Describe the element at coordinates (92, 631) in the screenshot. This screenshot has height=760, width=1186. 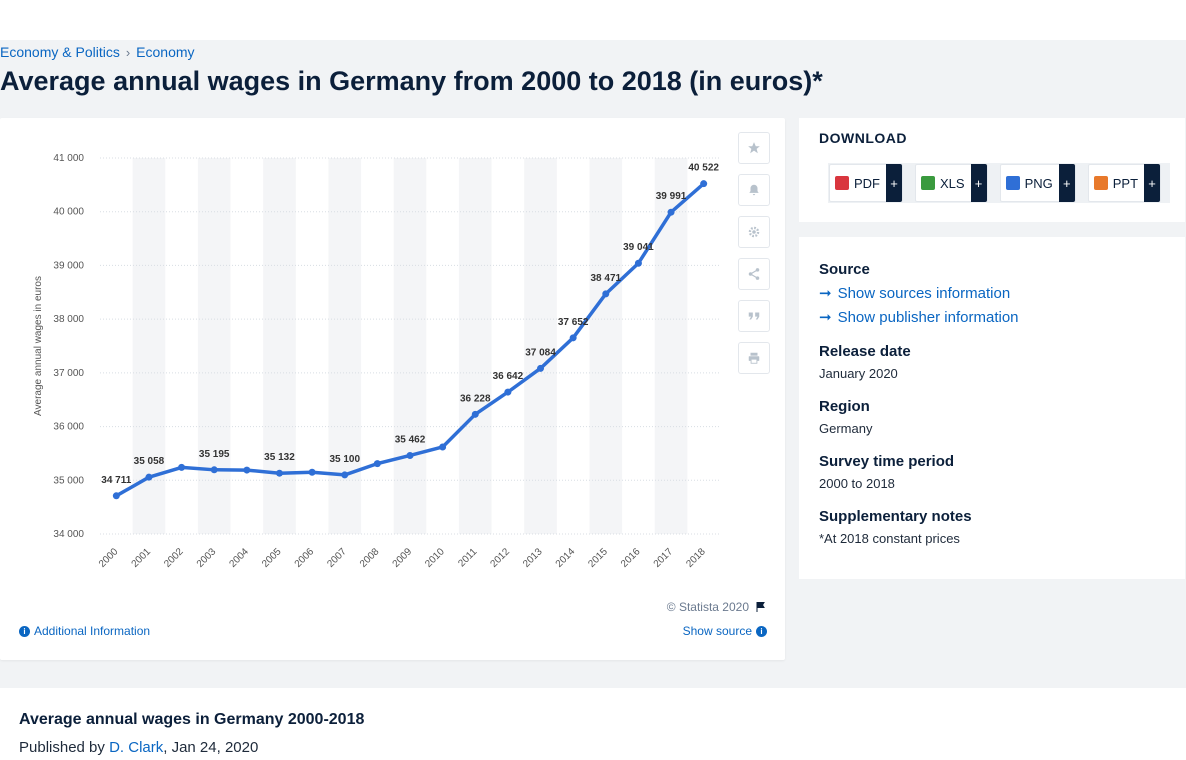
I see `additional-information-label: Additional Information` at that location.